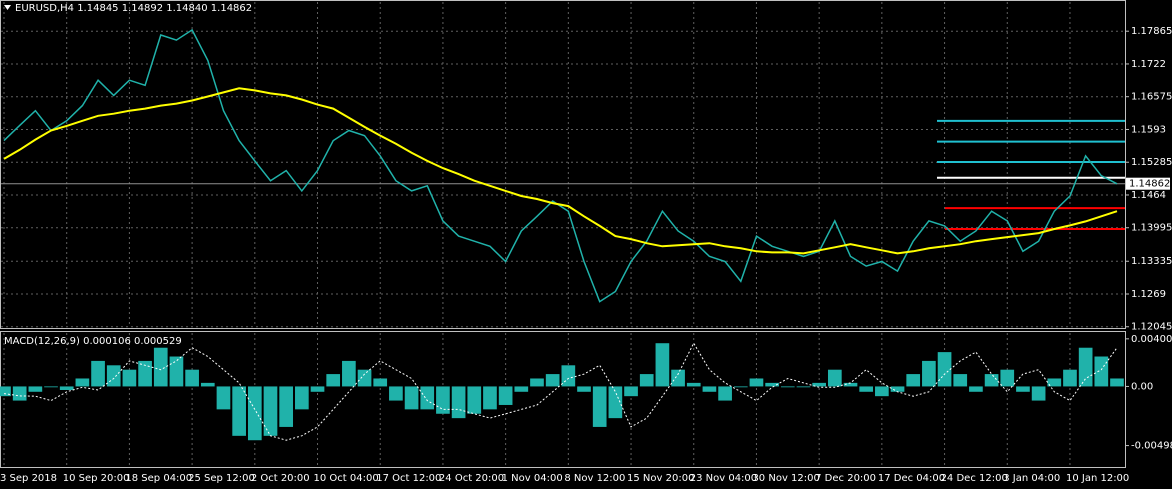 This screenshot has width=1172, height=489. What do you see at coordinates (471, 478) in the screenshot?
I see `x-tick-label: 24 Oct 20:00` at bounding box center [471, 478].